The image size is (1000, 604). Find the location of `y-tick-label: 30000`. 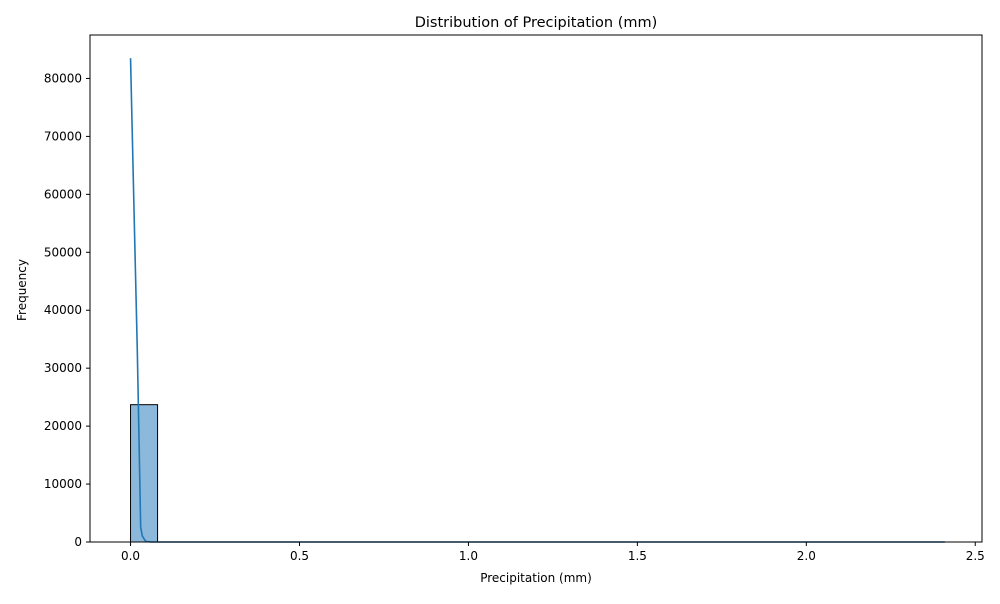

y-tick-label: 30000 is located at coordinates (63, 368).